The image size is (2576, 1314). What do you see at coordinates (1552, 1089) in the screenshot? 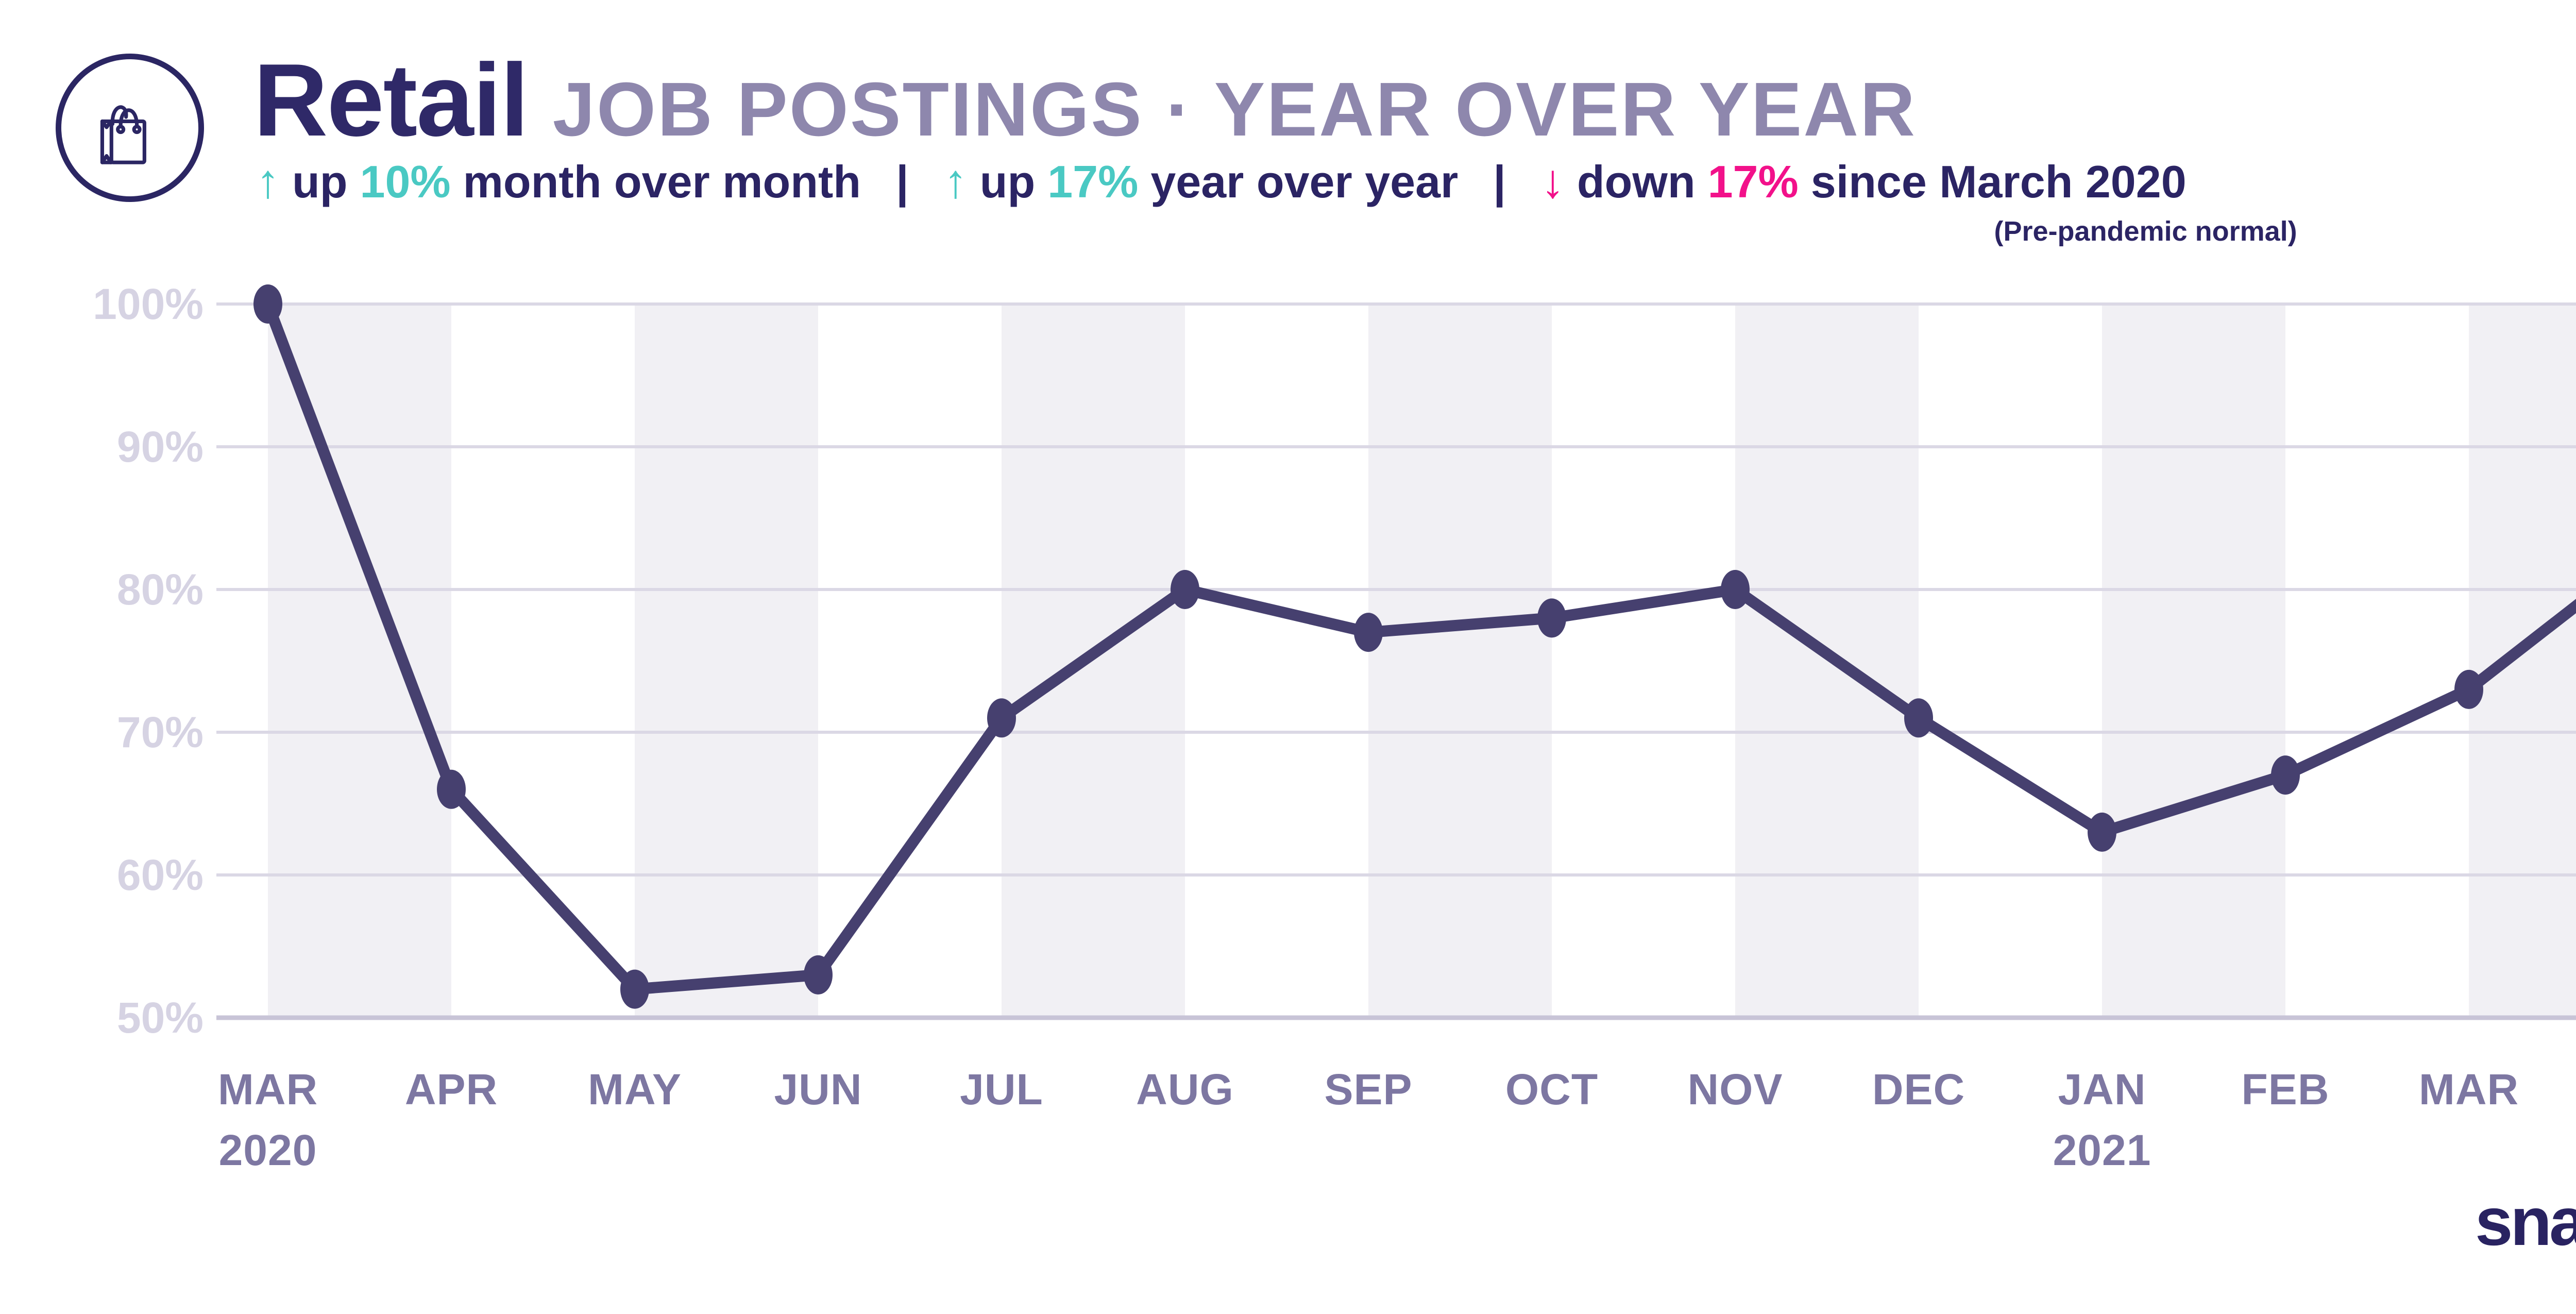
I see `month-label: OCT` at bounding box center [1552, 1089].